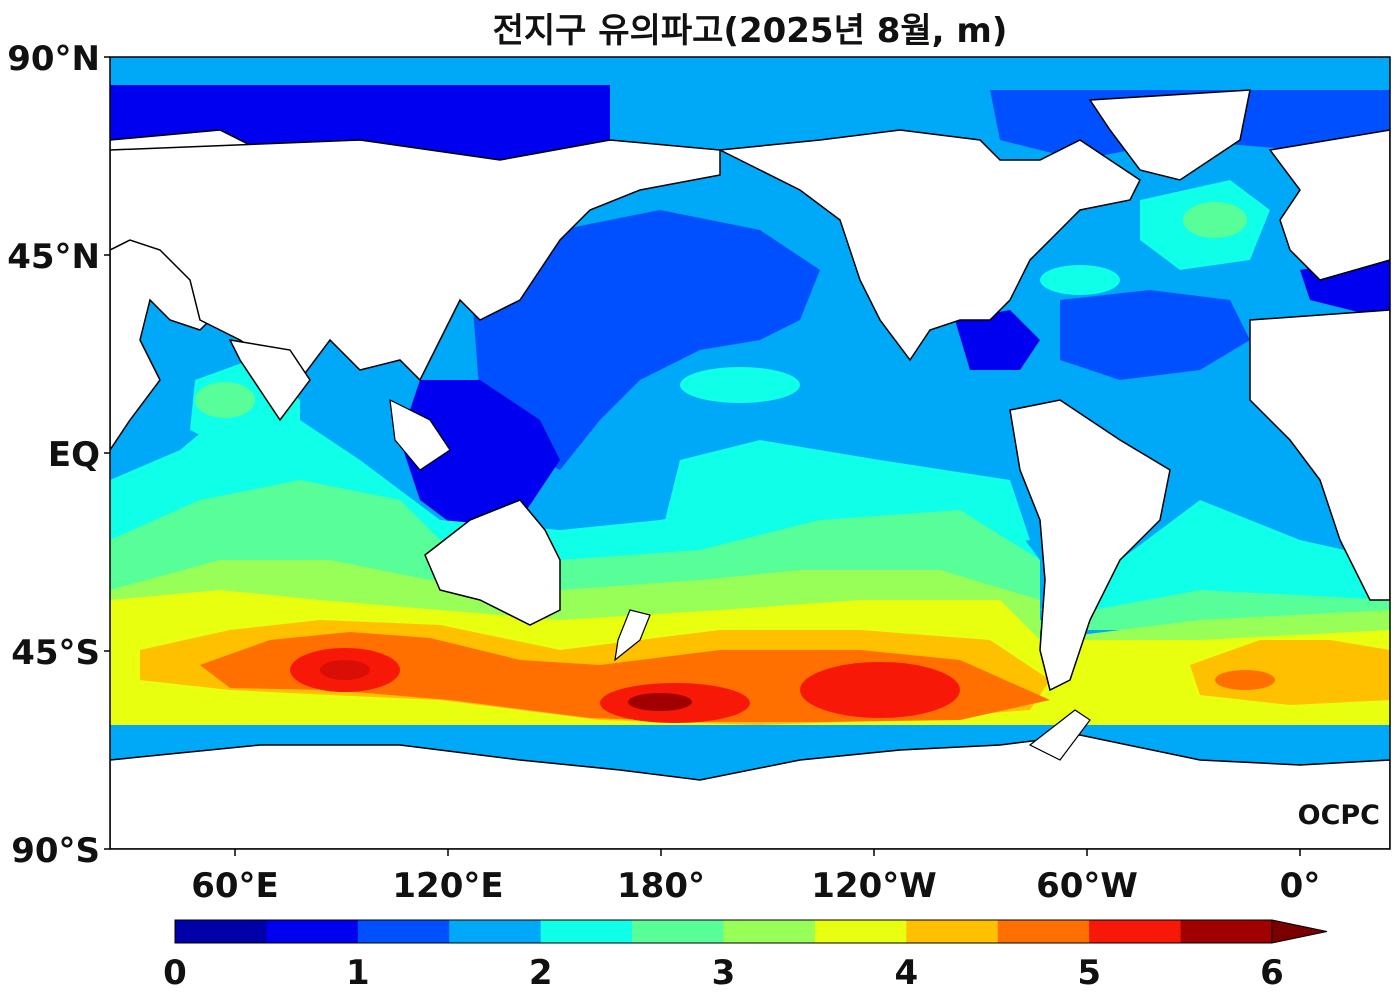  I want to click on x-ticks, so click(767, 852).